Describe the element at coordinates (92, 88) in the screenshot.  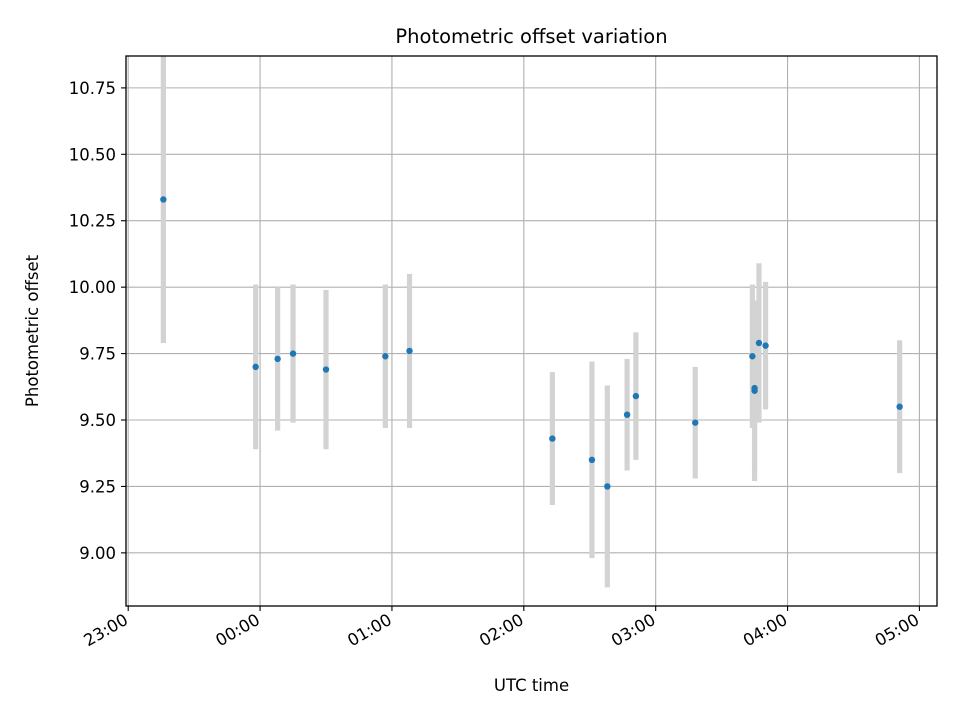
I see `y-tick-label: 10.75` at that location.